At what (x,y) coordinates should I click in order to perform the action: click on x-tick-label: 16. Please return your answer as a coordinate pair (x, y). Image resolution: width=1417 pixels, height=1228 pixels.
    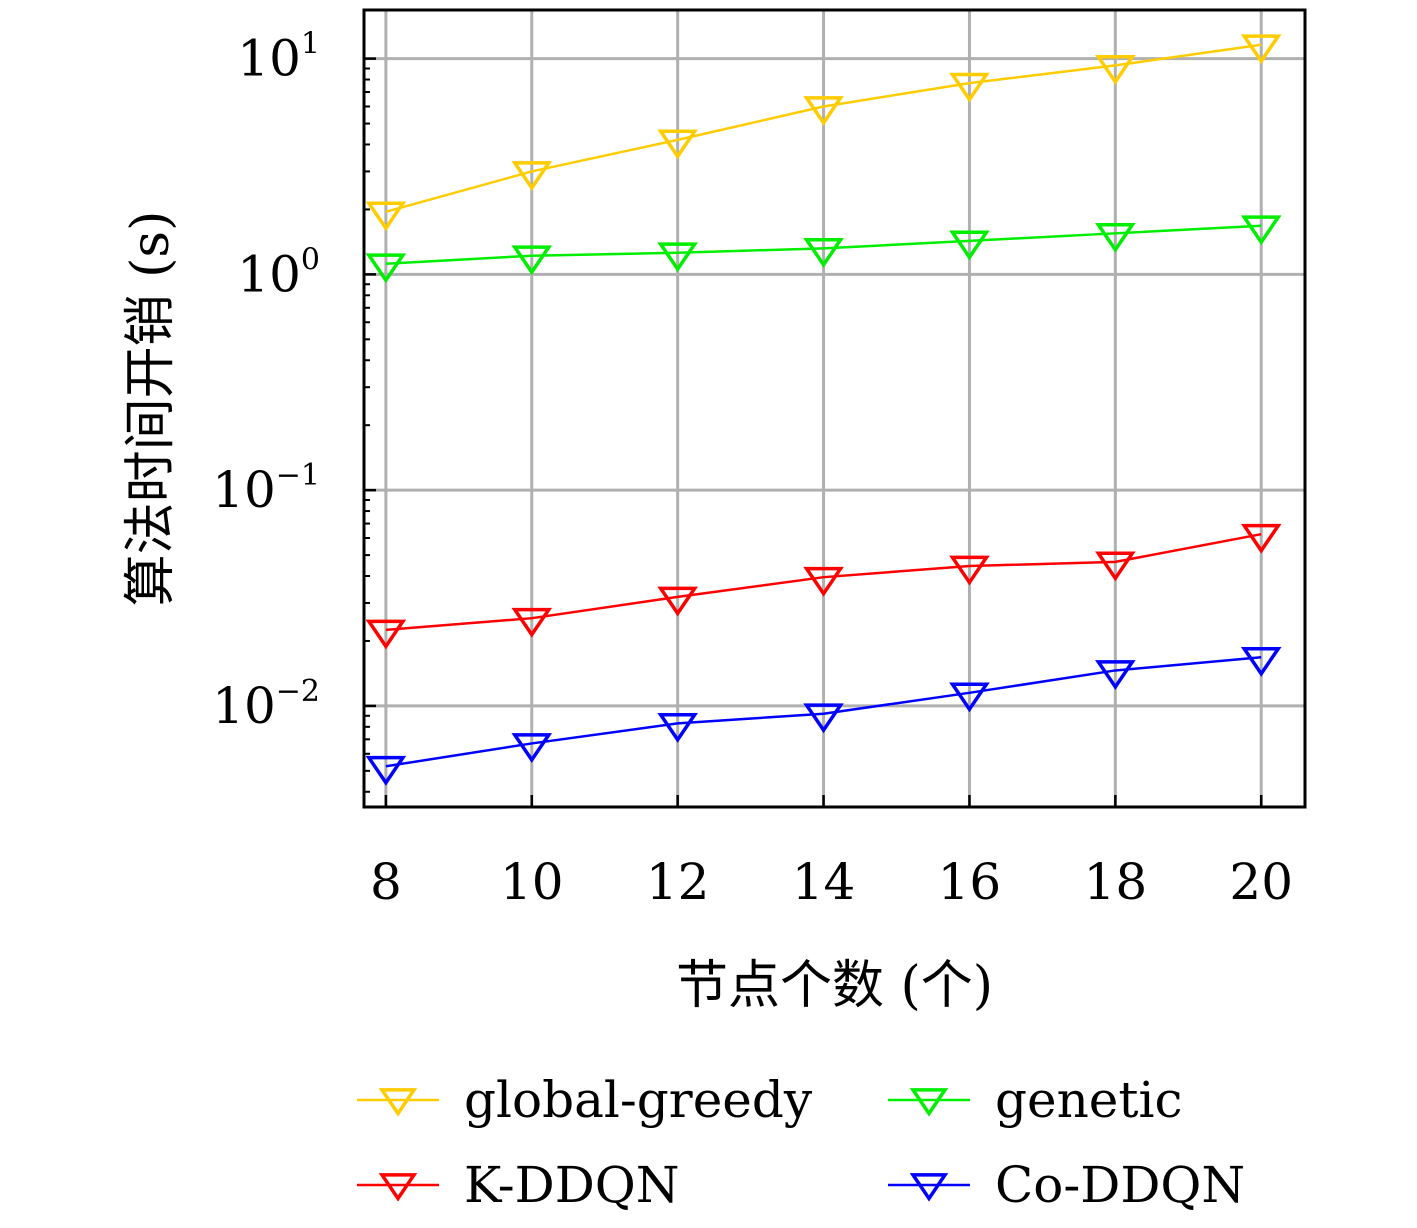
    Looking at the image, I should click on (970, 882).